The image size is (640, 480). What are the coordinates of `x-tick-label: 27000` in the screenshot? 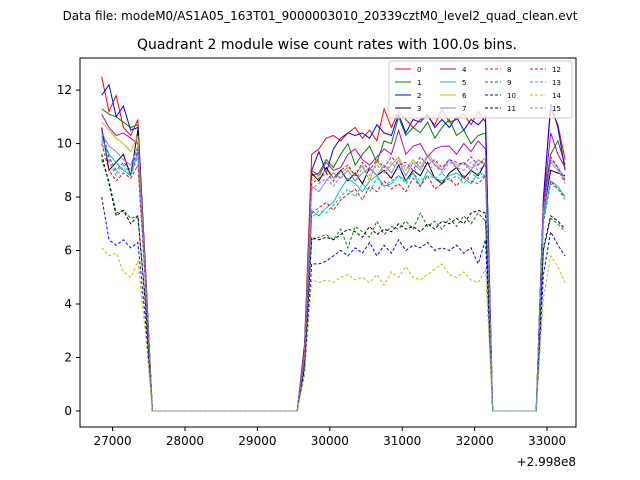 It's located at (112, 441).